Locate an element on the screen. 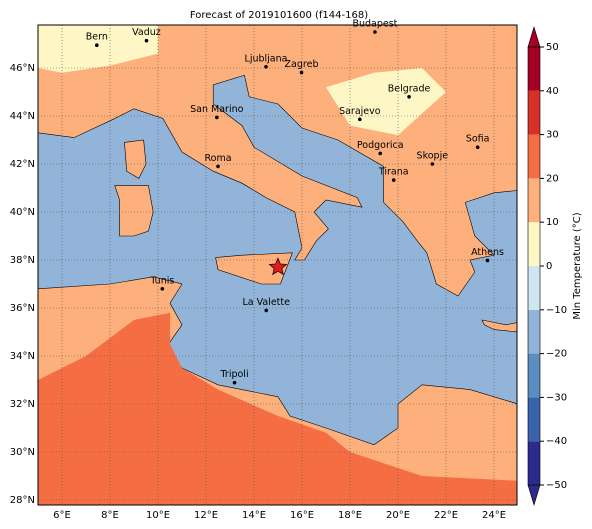  colorbar-tick-label: 0 is located at coordinates (549, 266).